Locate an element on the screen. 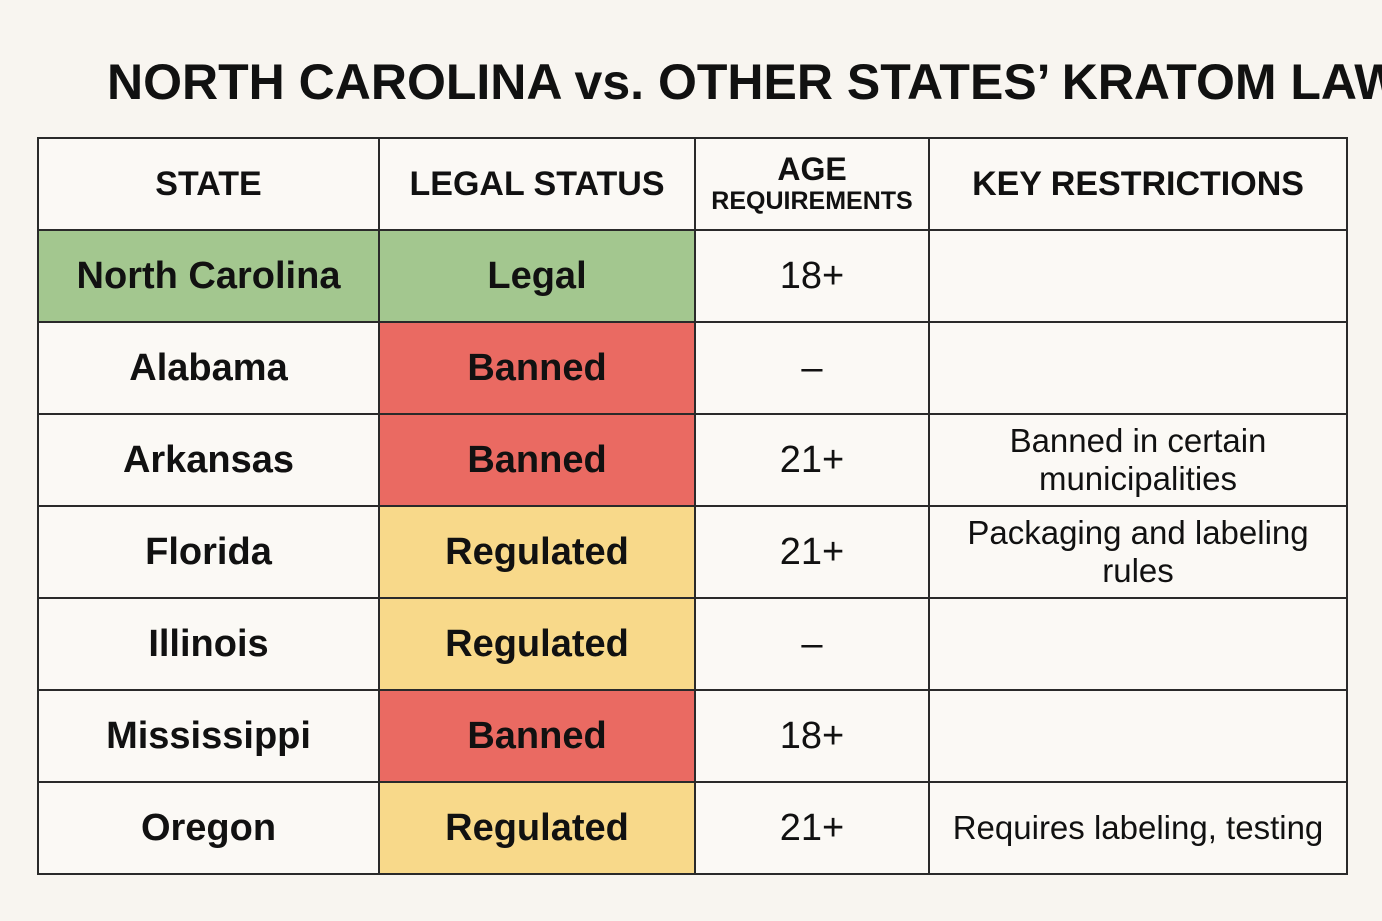  restrictions-cell: Banned in certain municipalities is located at coordinates (1138, 460).